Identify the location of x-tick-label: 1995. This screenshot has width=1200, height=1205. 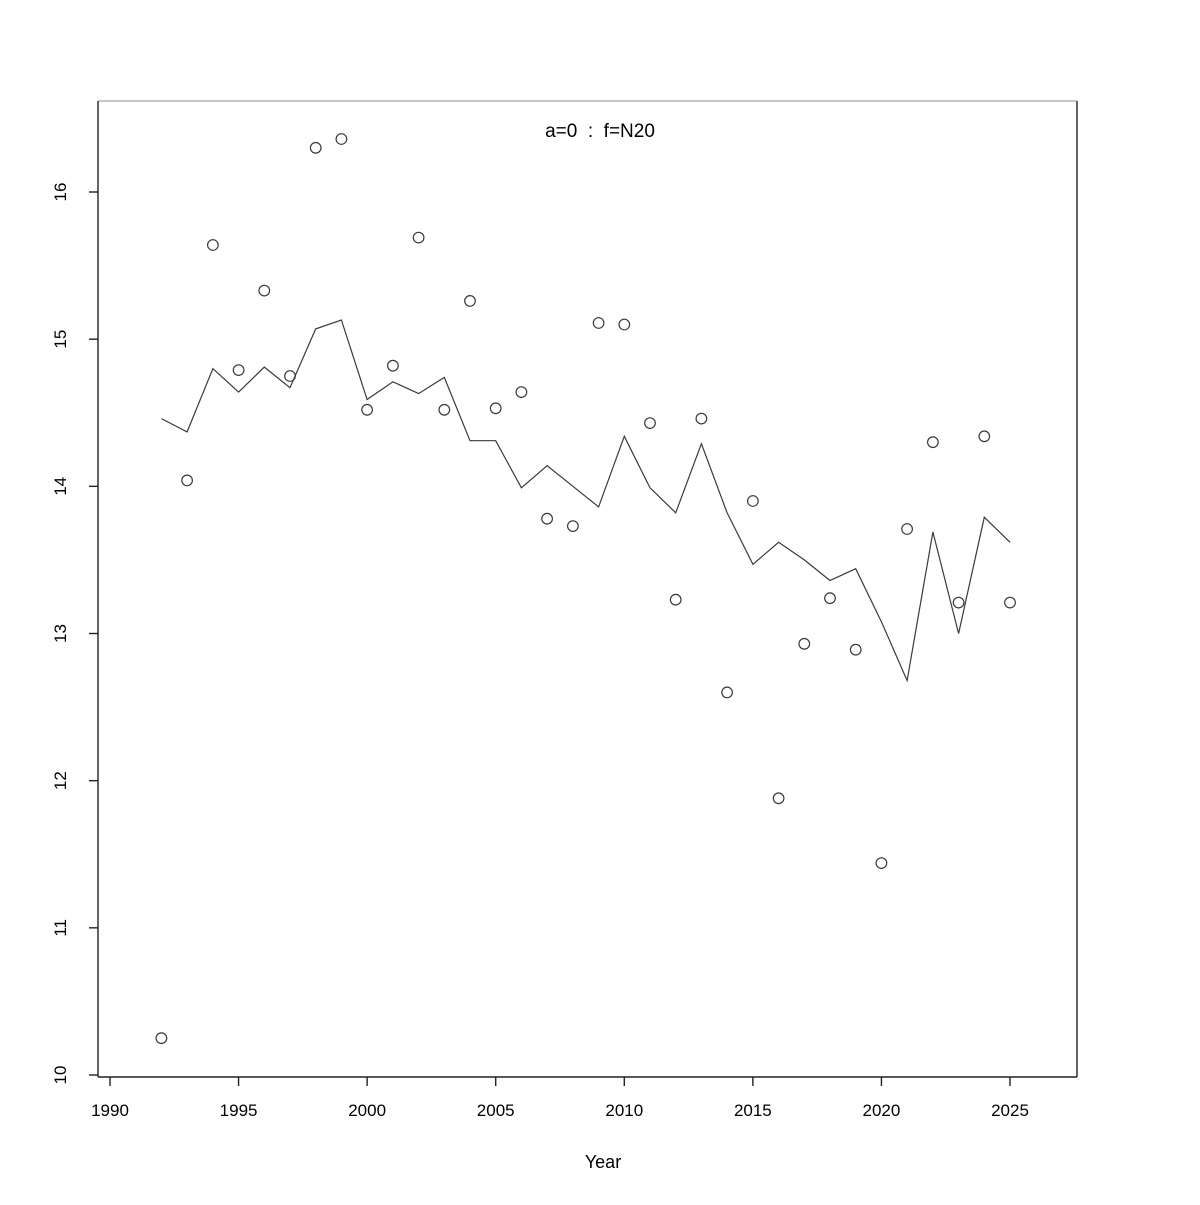
(239, 1110).